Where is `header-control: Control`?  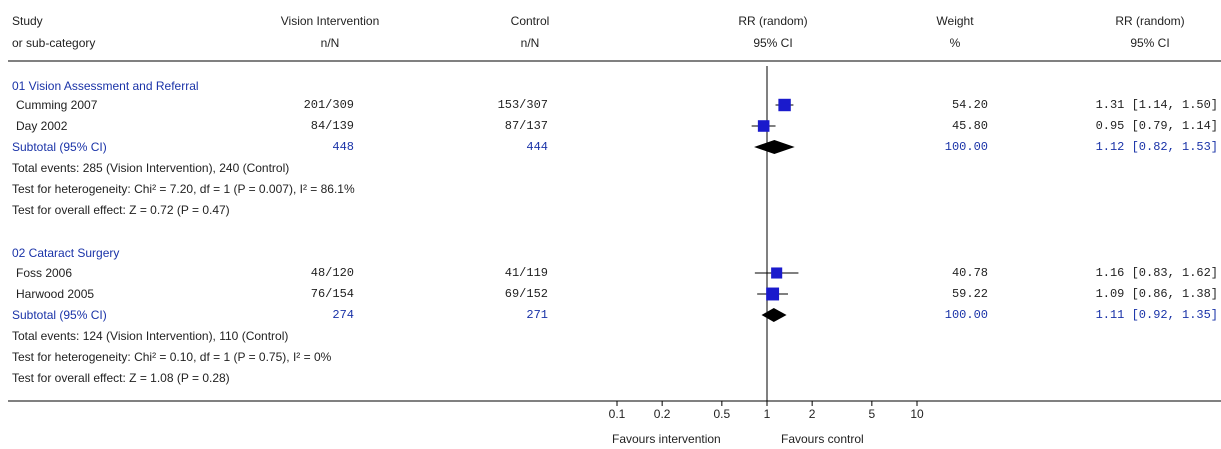 header-control: Control is located at coordinates (530, 21).